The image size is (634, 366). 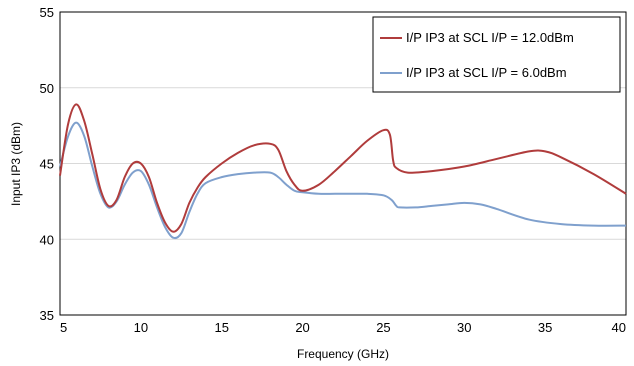 I want to click on x-tick-label: 30, so click(x=464, y=327).